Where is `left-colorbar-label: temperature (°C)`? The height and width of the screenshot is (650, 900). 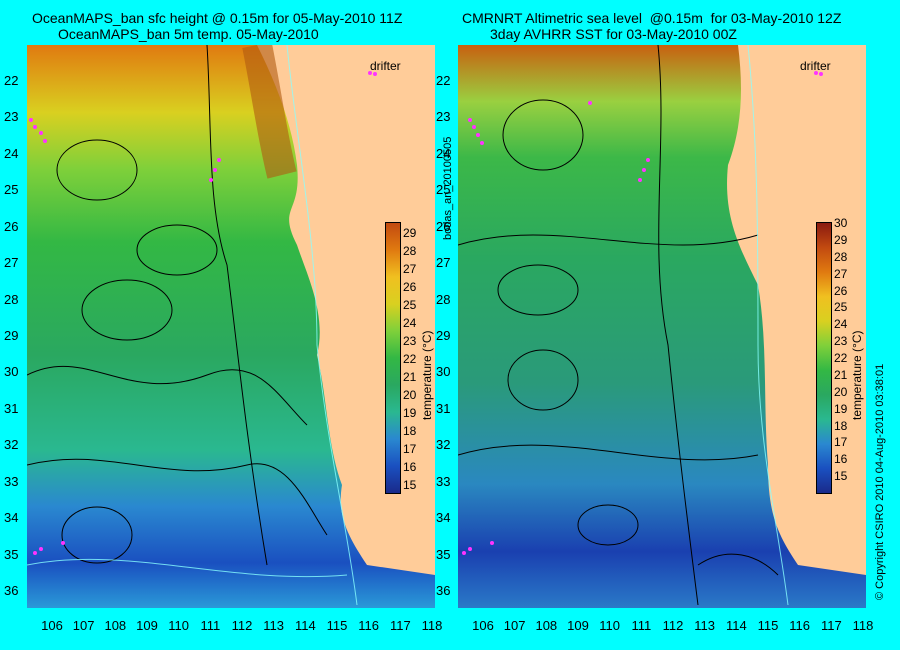
left-colorbar-label: temperature (°C) is located at coordinates (427, 375).